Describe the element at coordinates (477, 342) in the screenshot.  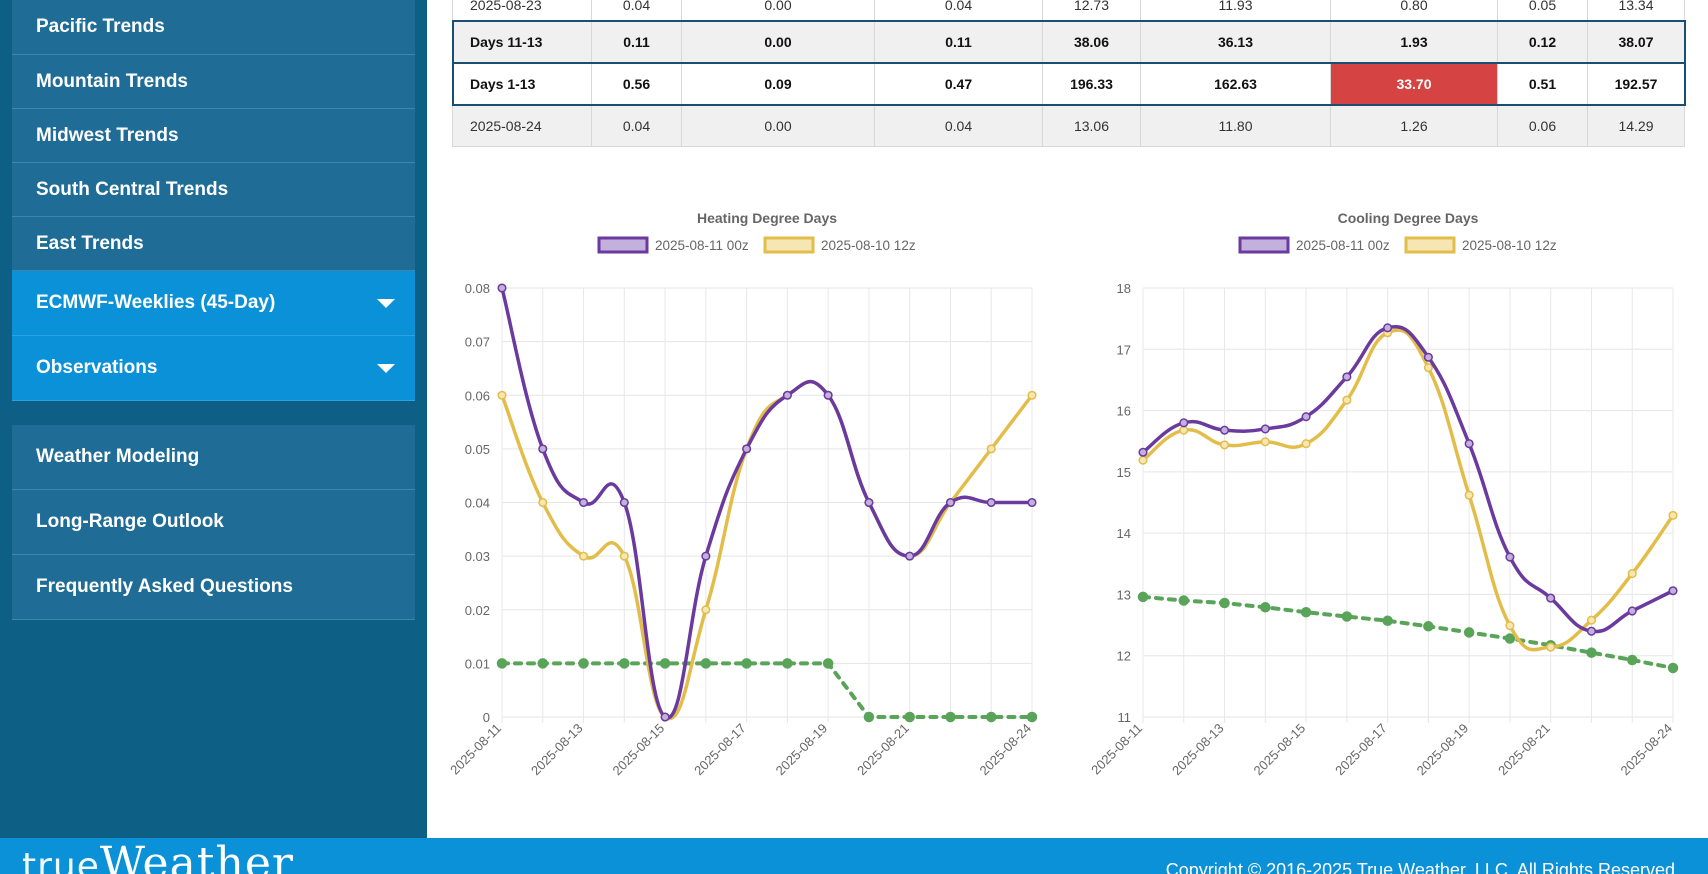
I see `y-tick-label: 0.07` at that location.